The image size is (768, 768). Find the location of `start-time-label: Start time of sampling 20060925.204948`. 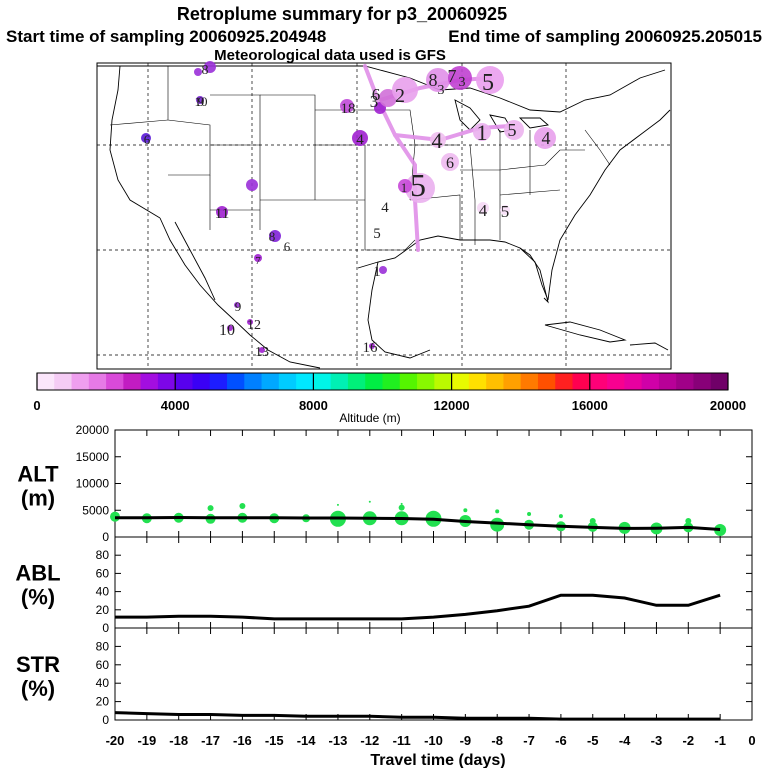

start-time-label: Start time of sampling 20060925.204948 is located at coordinates (166, 36).